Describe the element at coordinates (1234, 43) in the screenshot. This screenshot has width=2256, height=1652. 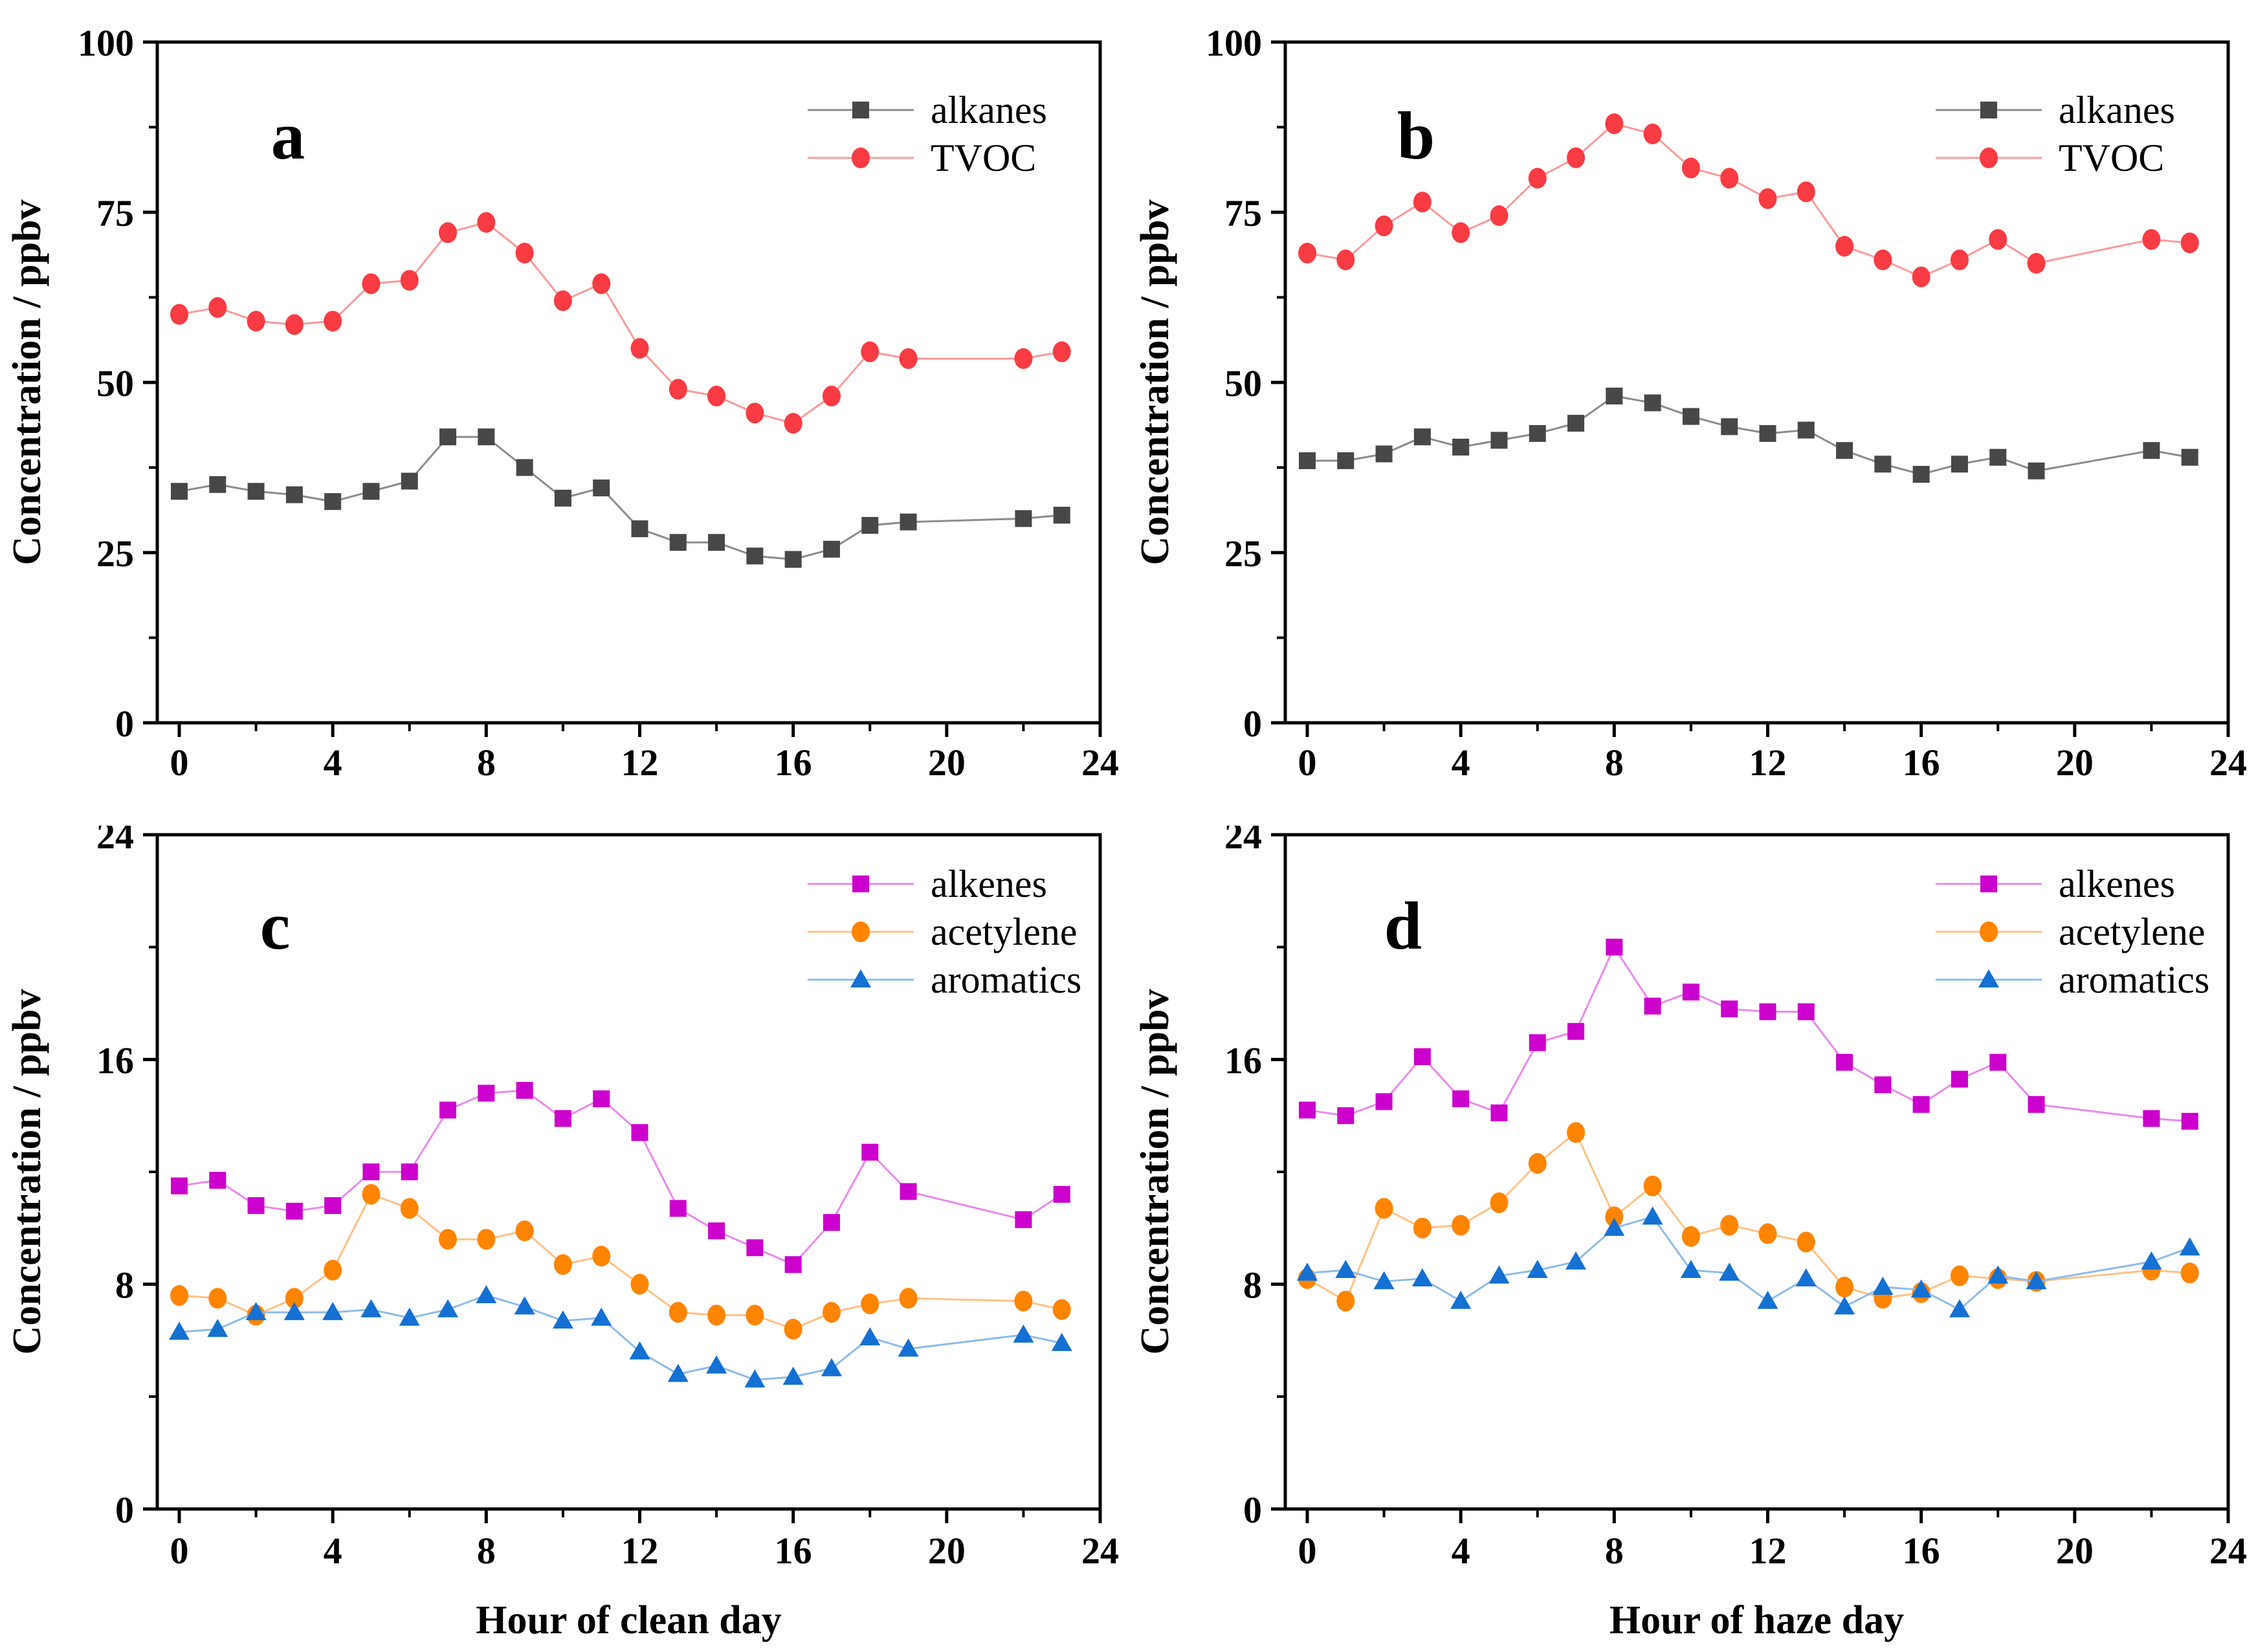
I see `y-tick-label: 100` at that location.